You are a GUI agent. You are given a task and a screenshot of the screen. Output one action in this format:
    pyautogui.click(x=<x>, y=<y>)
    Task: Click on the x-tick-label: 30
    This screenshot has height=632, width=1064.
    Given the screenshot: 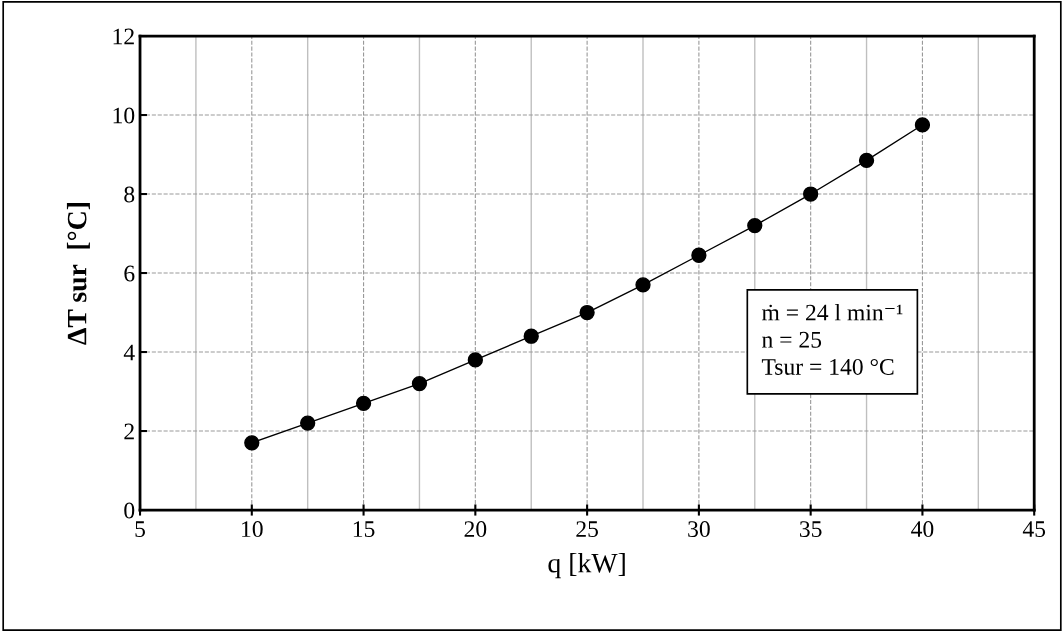 What is the action you would take?
    pyautogui.click(x=699, y=529)
    